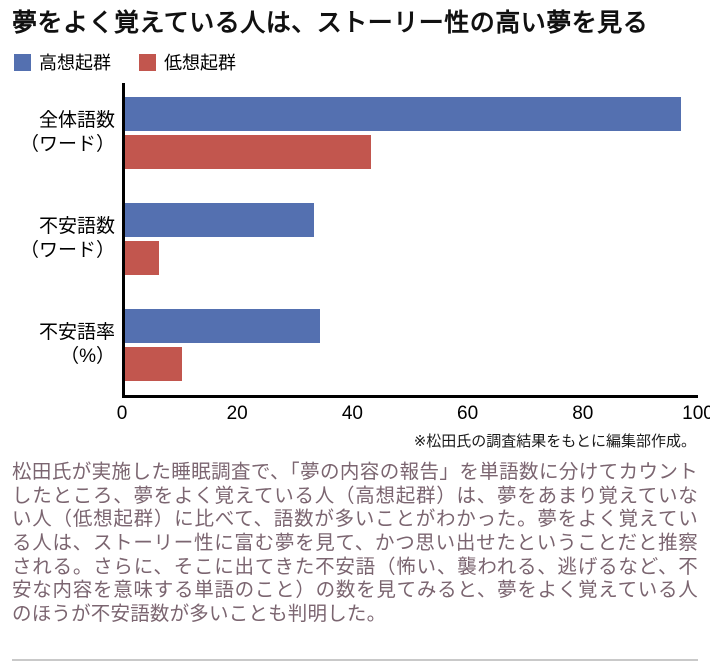 This screenshot has height=661, width=710. Describe the element at coordinates (142, 258) in the screenshot. I see `bar-low-recall-anxiety-words` at that location.